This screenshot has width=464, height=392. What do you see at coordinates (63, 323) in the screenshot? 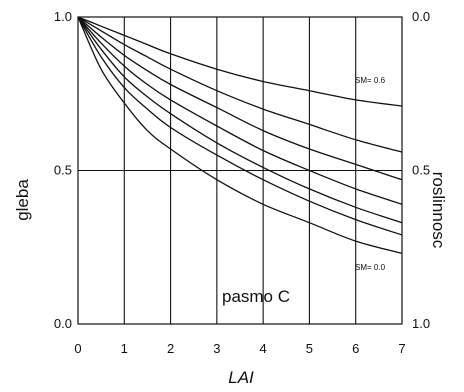
I see `left-y-tick-label-2: 0.0` at bounding box center [63, 323].